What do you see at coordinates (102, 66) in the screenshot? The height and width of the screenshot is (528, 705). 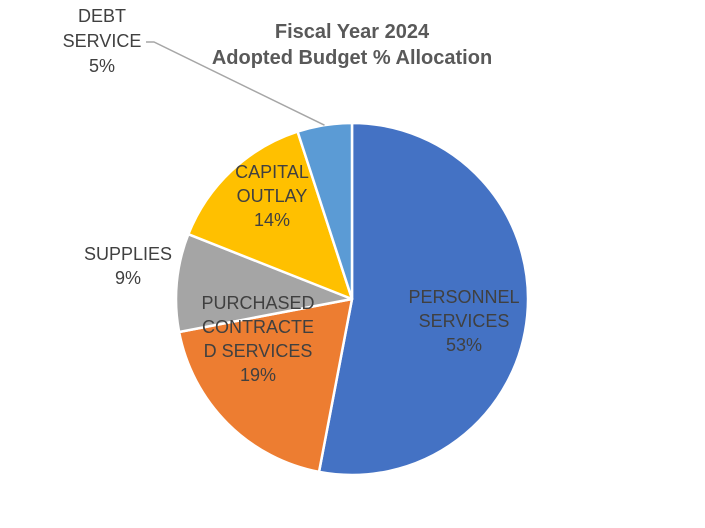 I see `slice-label-5-line-3: 5%` at bounding box center [102, 66].